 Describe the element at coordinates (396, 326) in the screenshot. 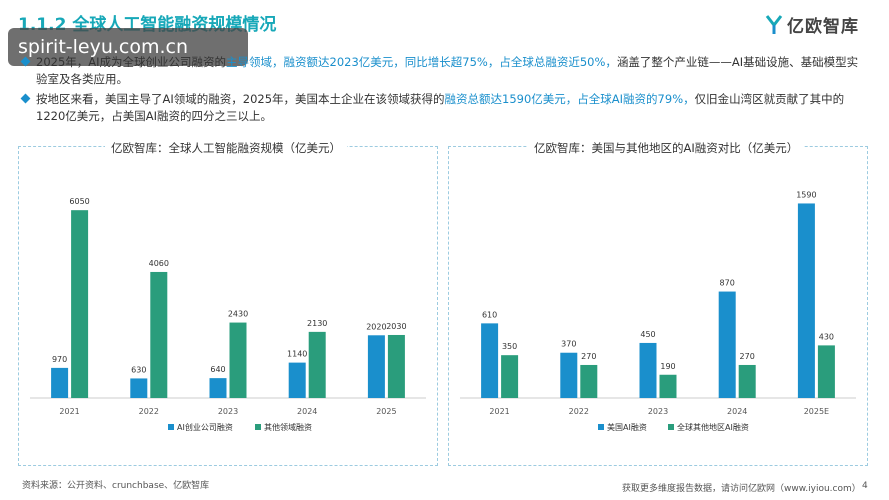

I see `data-label: 2030` at that location.